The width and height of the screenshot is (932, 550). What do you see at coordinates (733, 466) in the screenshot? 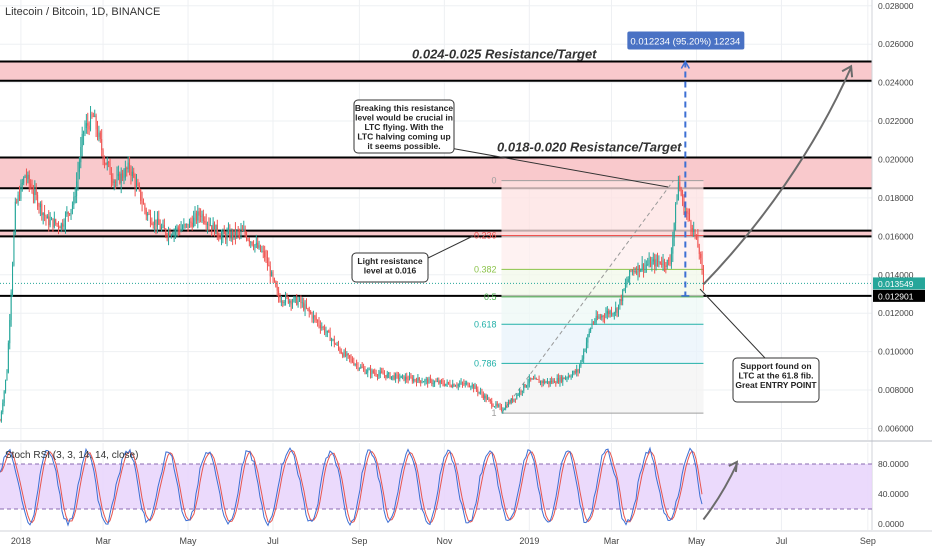
I see `rsi-arrowhead` at bounding box center [733, 466].